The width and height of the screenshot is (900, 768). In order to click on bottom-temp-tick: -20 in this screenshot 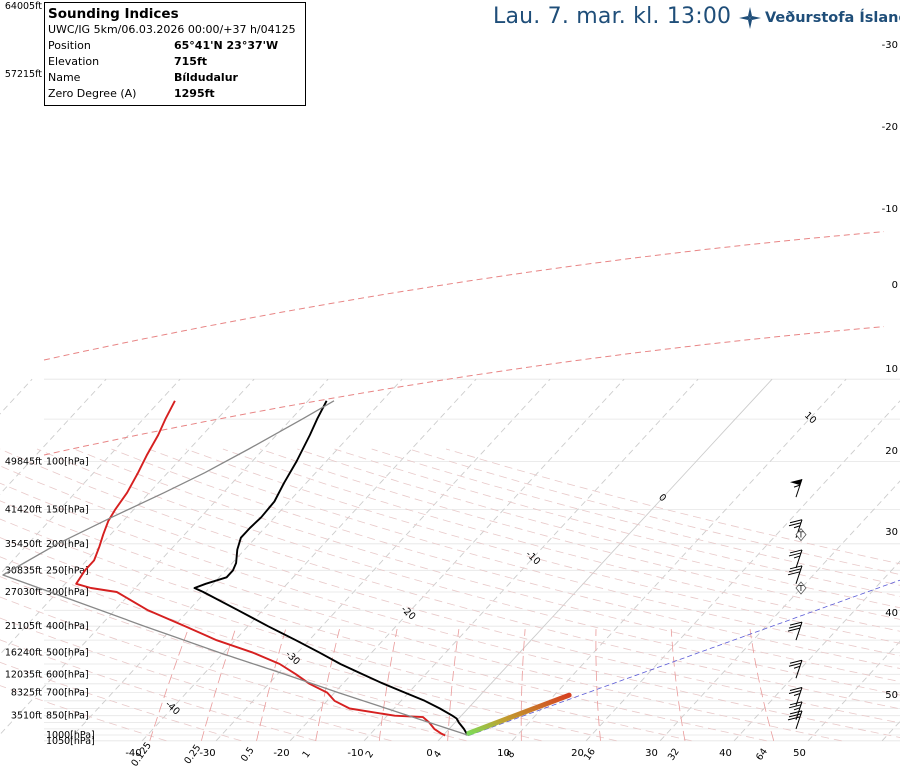, I will do `click(281, 753)`.